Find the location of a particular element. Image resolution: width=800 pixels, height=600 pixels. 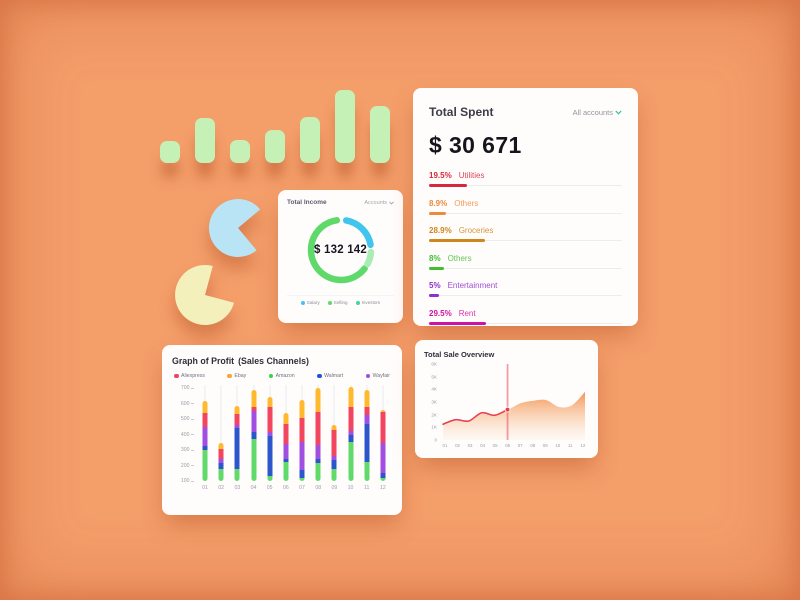

spent-total-amount: $ 30 671 is located at coordinates (475, 145).